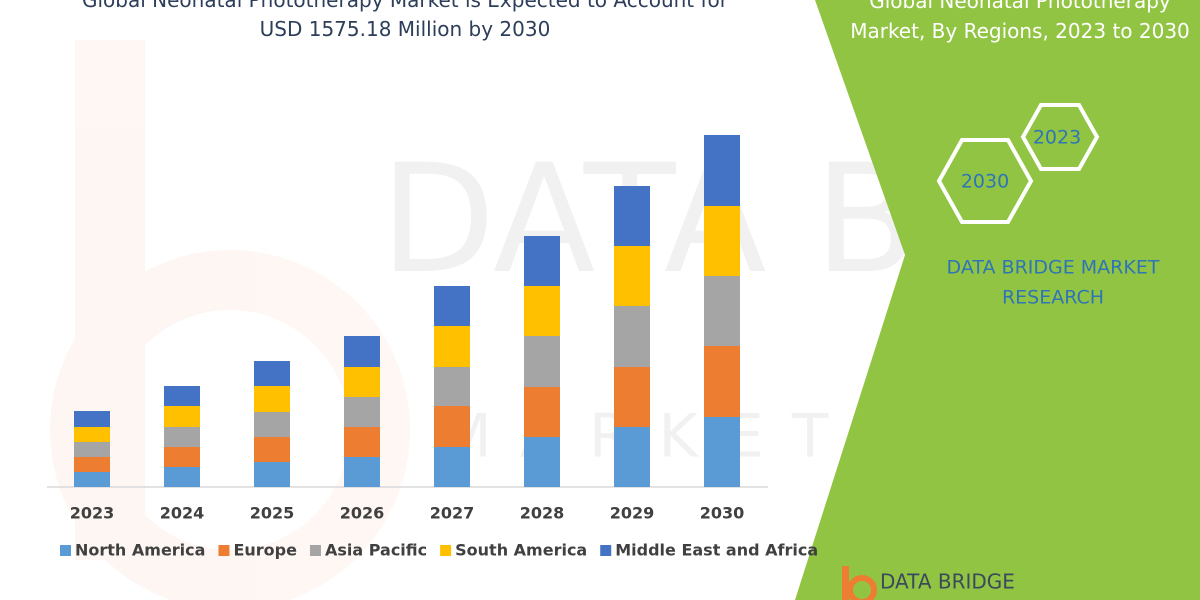 The height and width of the screenshot is (600, 1200). Describe the element at coordinates (1057, 138) in the screenshot. I see `hexagon-label: 2023` at that location.